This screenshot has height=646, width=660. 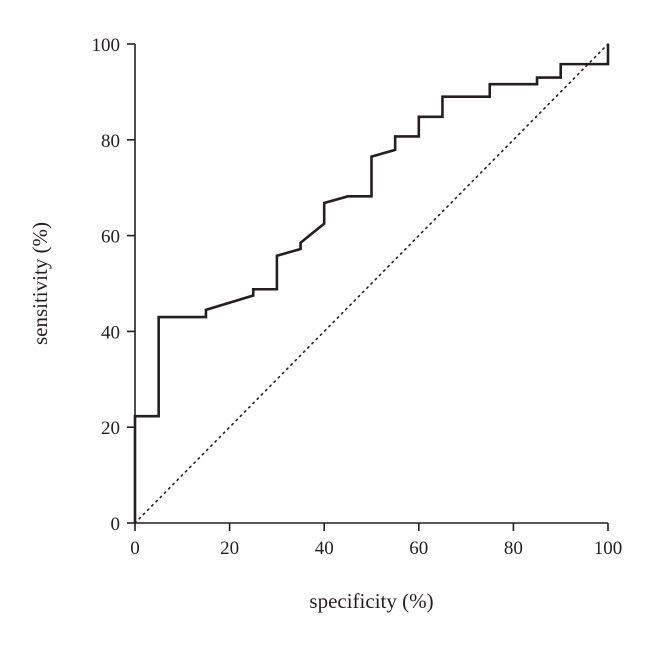 What do you see at coordinates (376, 541) in the screenshot?
I see `x-axis-ticks: 0 20 40 60 80 100` at bounding box center [376, 541].